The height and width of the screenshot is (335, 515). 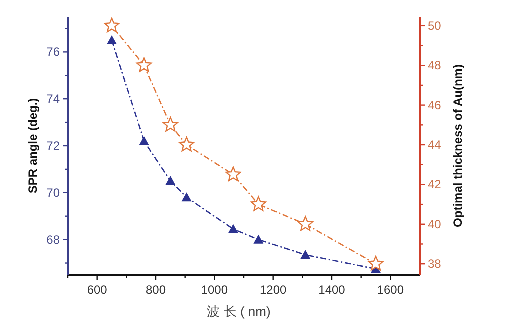 I want to click on y-tick-label: 70, so click(x=53, y=193).